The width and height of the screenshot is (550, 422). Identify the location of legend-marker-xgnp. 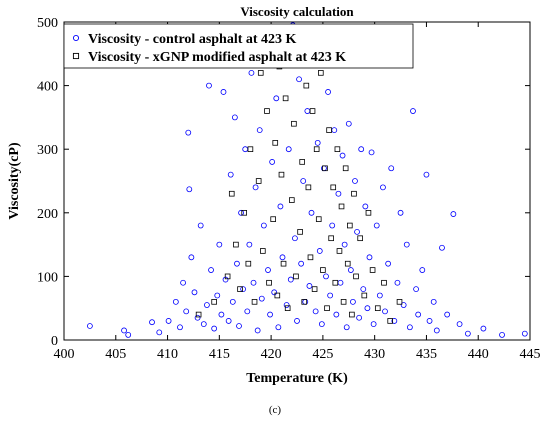
(76, 56).